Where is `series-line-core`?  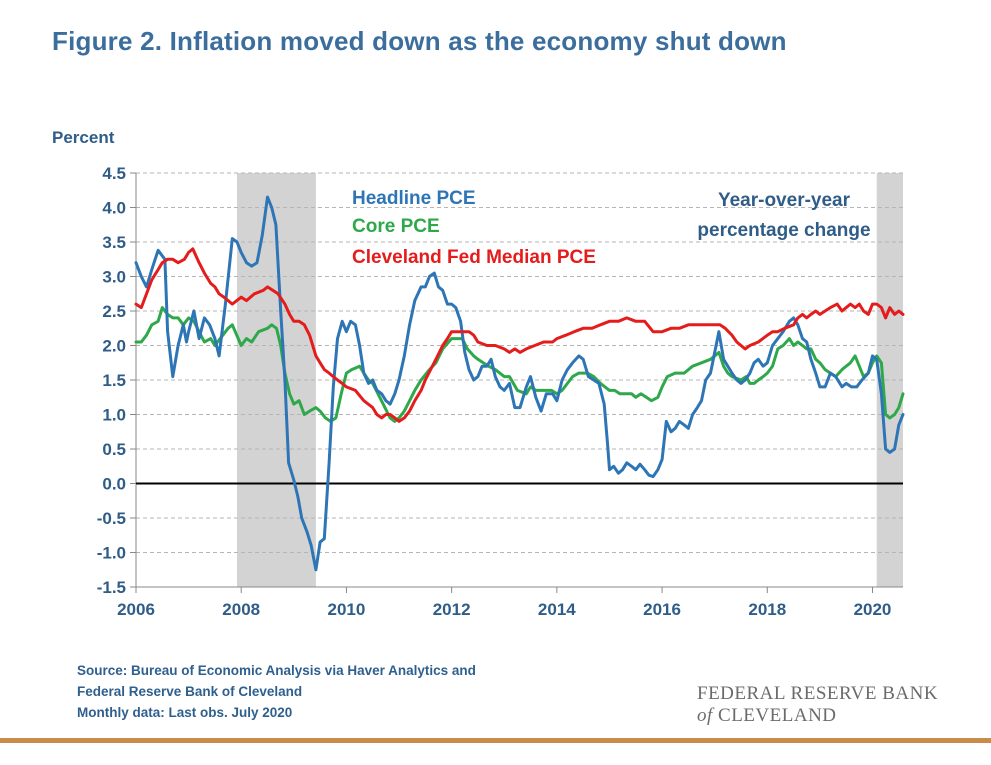
series-line-core is located at coordinates (519, 364).